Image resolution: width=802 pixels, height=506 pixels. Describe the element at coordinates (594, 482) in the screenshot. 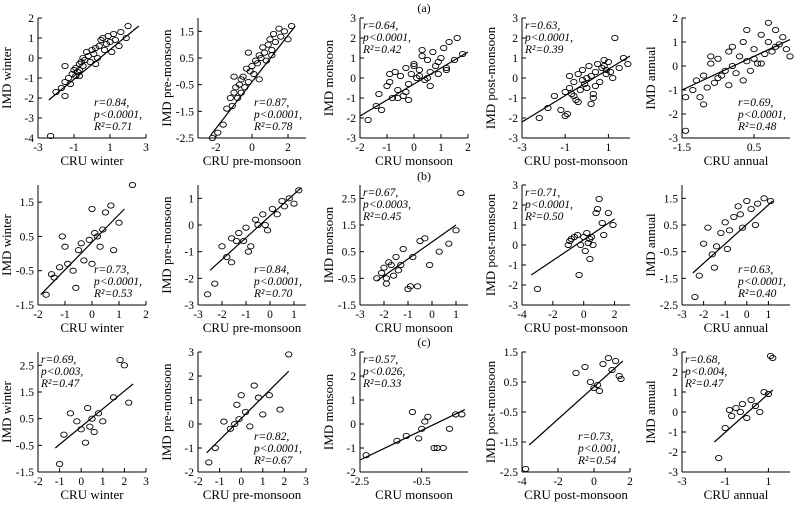

I see `x-tick-label: 0` at that location.